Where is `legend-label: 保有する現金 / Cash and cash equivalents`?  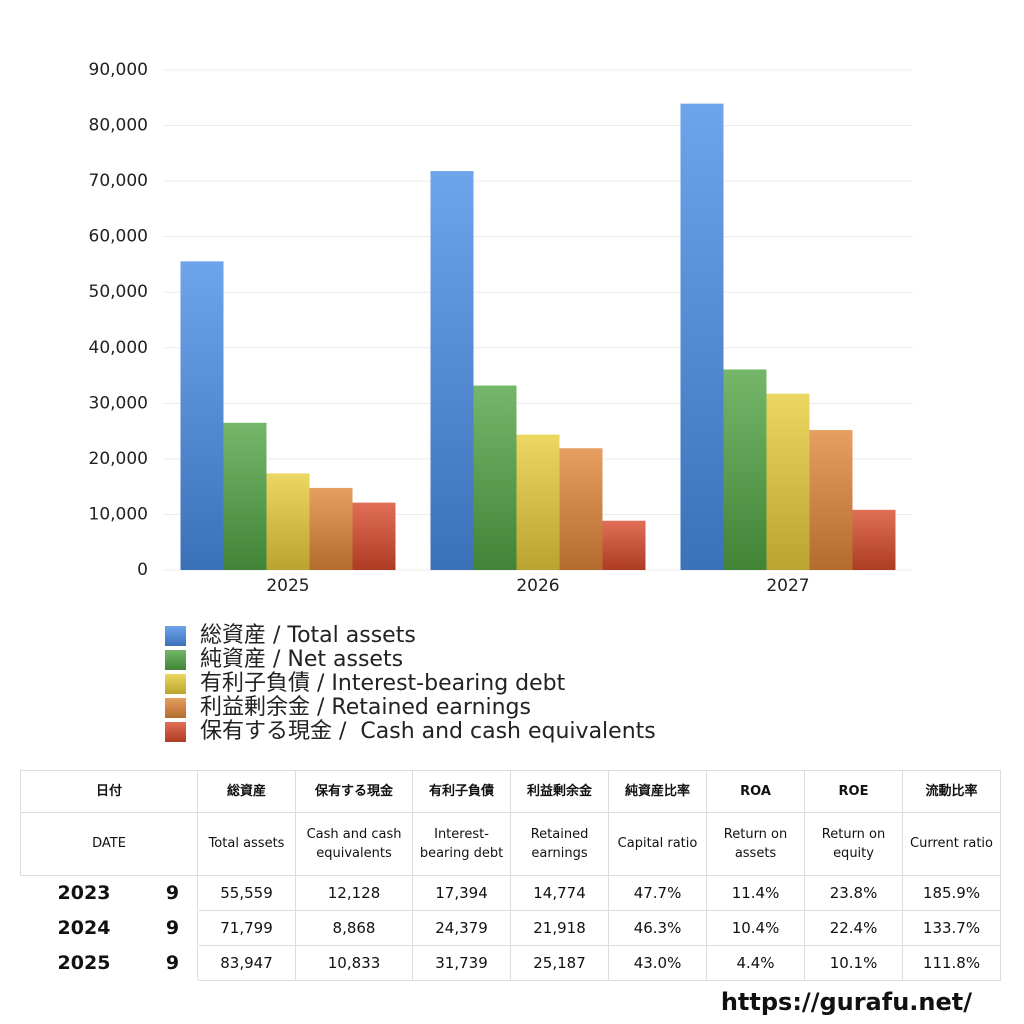
legend-label: 保有する現金 / Cash and cash equivalents is located at coordinates (428, 731).